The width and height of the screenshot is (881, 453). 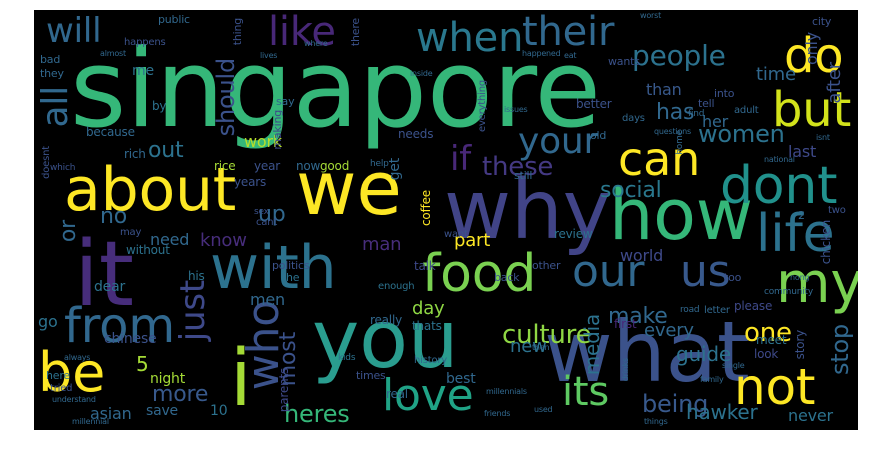 What do you see at coordinates (193, 311) in the screenshot?
I see `word-just: just` at bounding box center [193, 311].